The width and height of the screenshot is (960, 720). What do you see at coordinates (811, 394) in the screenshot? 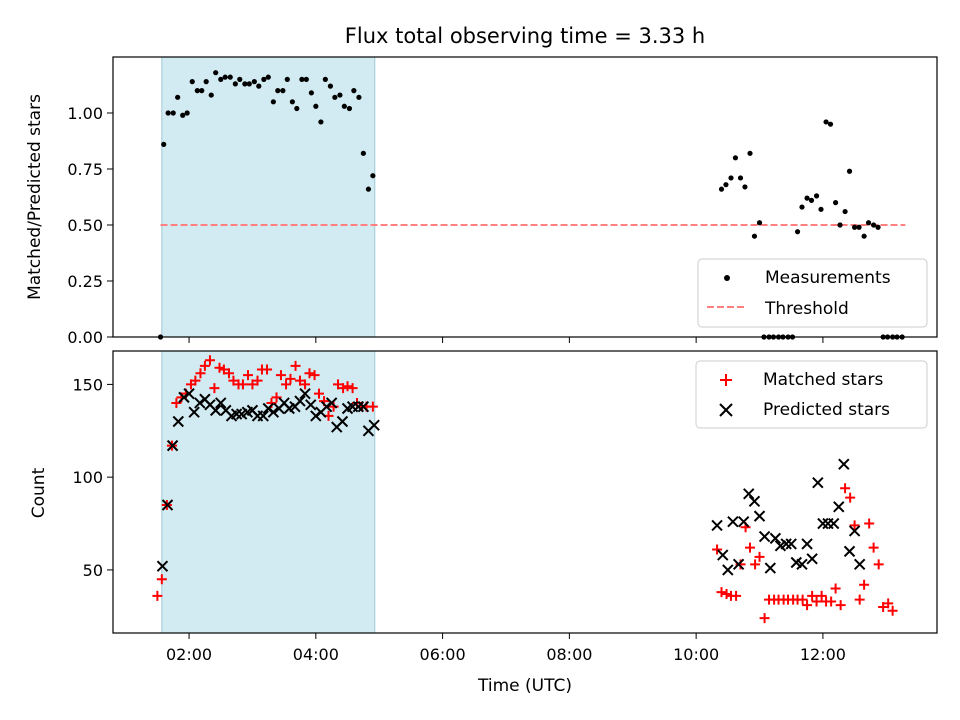
I see `bottom-legend: Matched stars Predicted stars` at bounding box center [811, 394].